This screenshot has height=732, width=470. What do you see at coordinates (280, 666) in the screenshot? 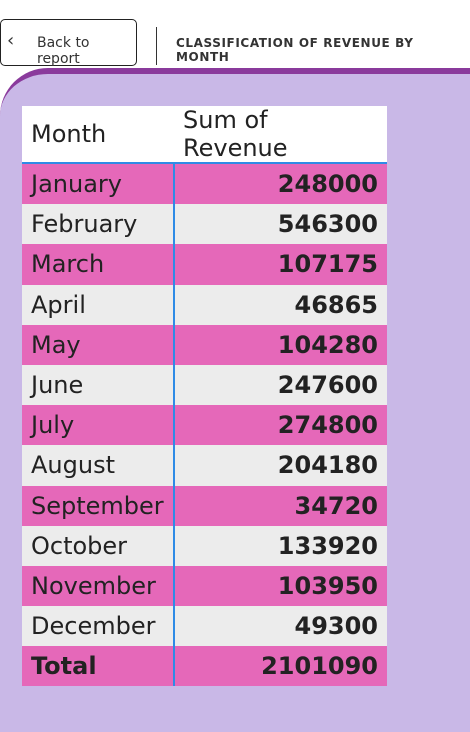
I see `total-revenue: 2101090` at bounding box center [280, 666].